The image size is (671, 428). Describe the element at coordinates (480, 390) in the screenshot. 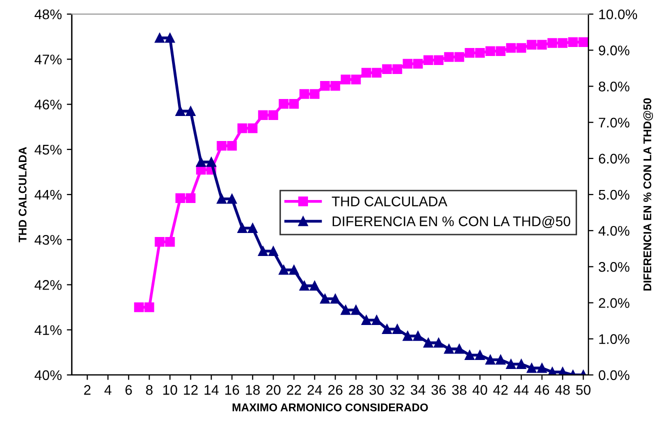

I see `x-tick-label: 40` at that location.